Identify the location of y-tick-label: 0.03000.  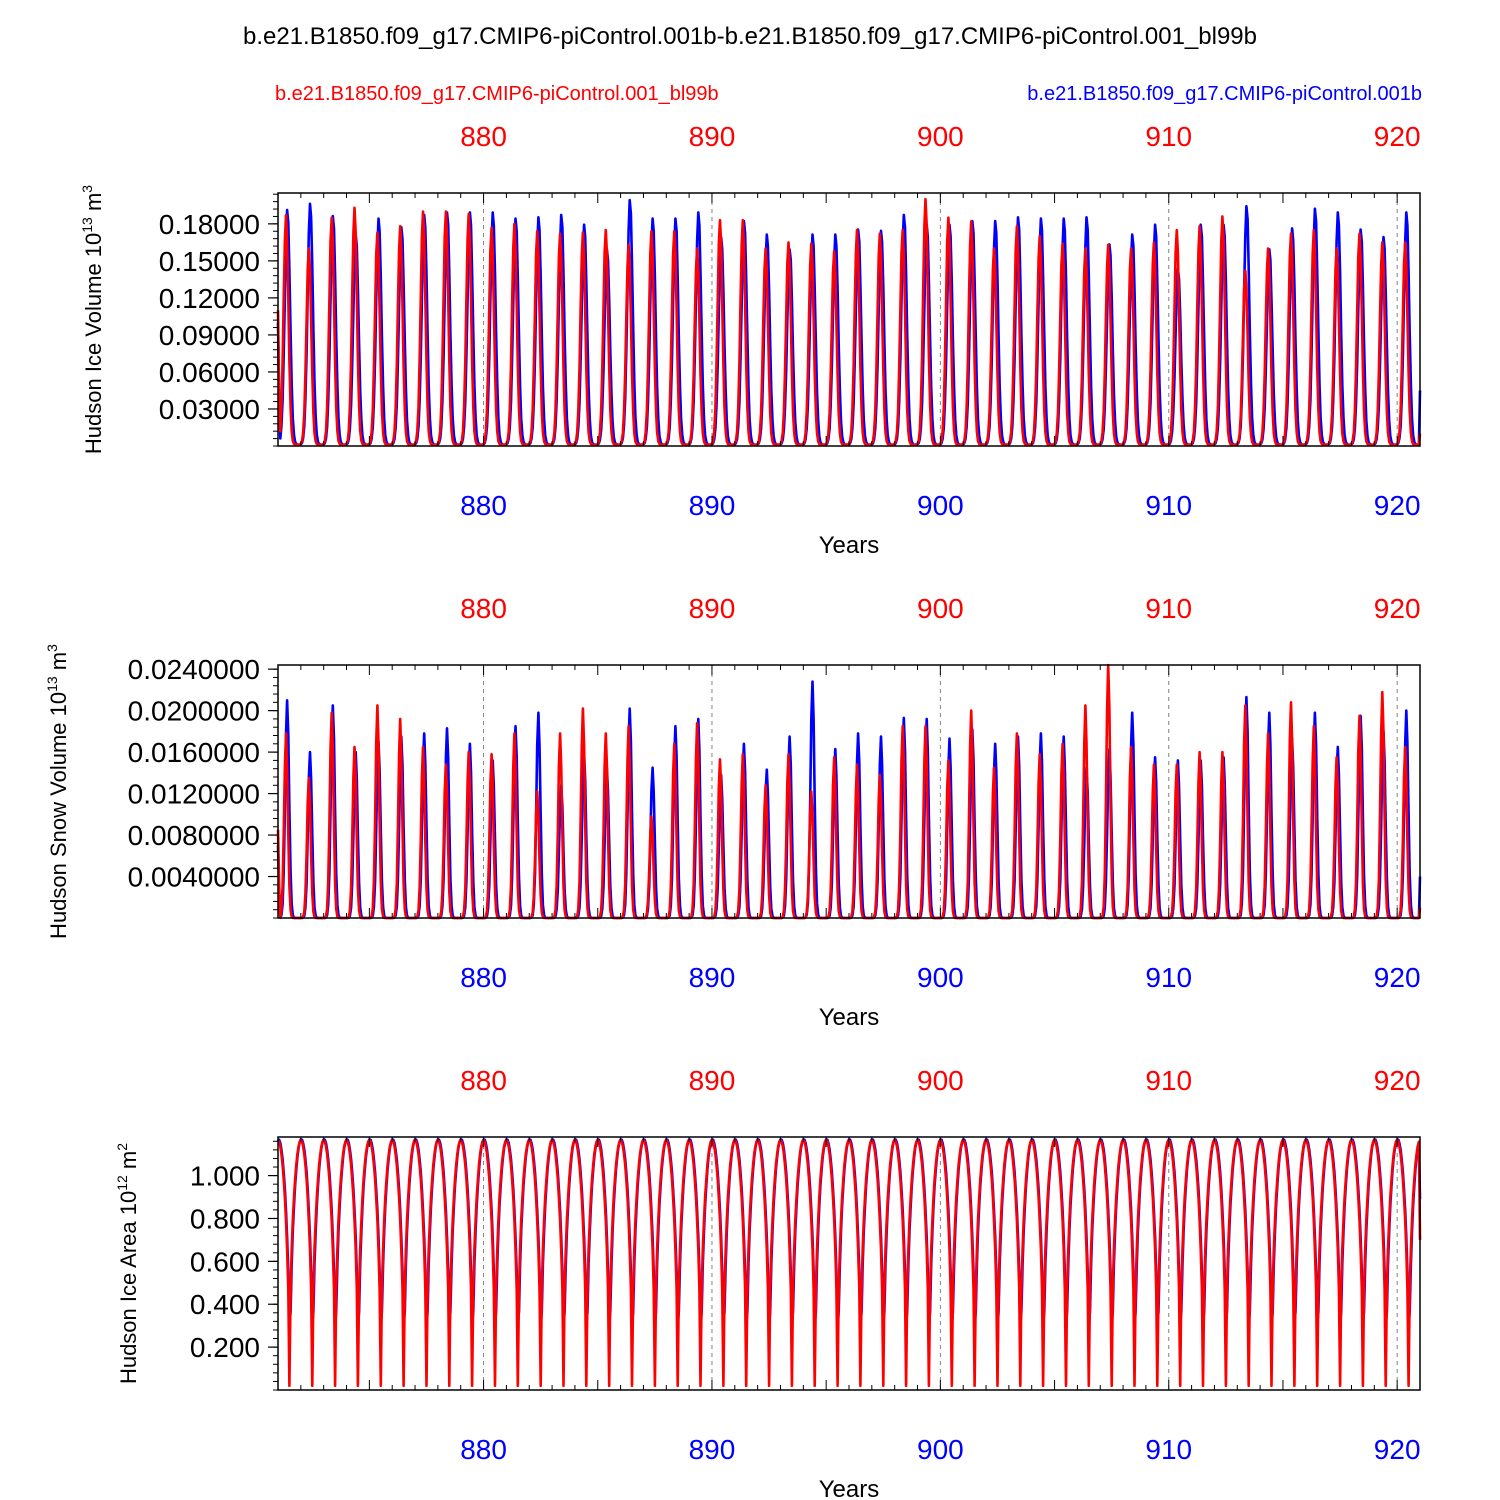
(209, 409).